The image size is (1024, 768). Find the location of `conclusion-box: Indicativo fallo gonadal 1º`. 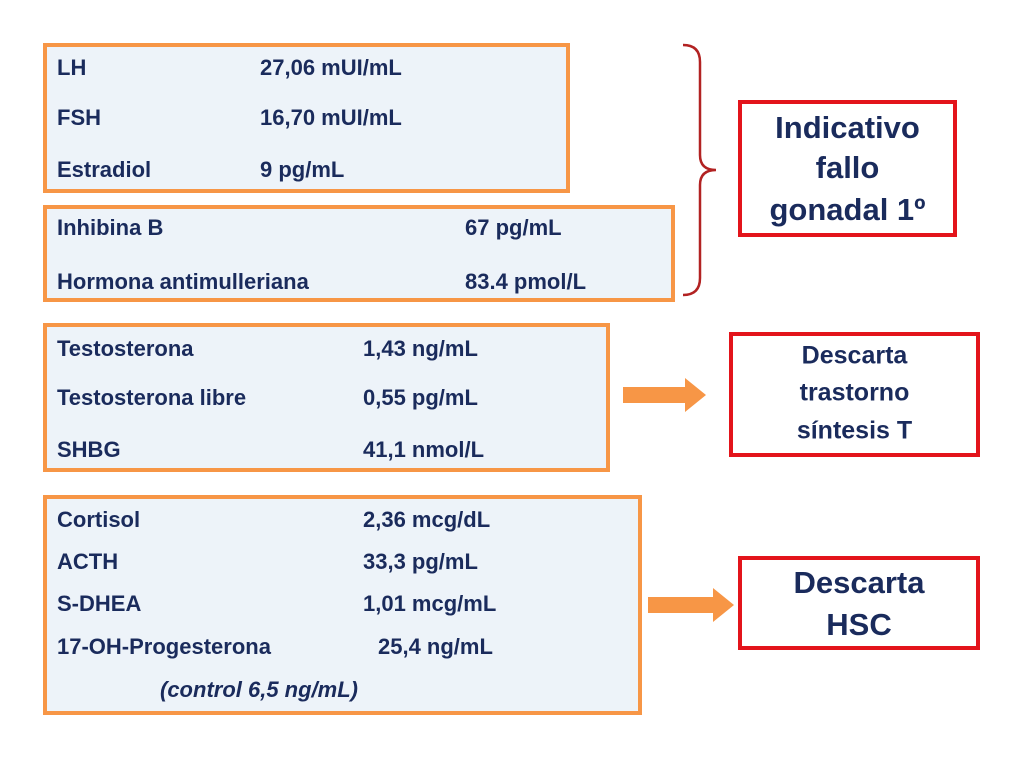

conclusion-box: Indicativo fallo gonadal 1º is located at coordinates (847, 168).